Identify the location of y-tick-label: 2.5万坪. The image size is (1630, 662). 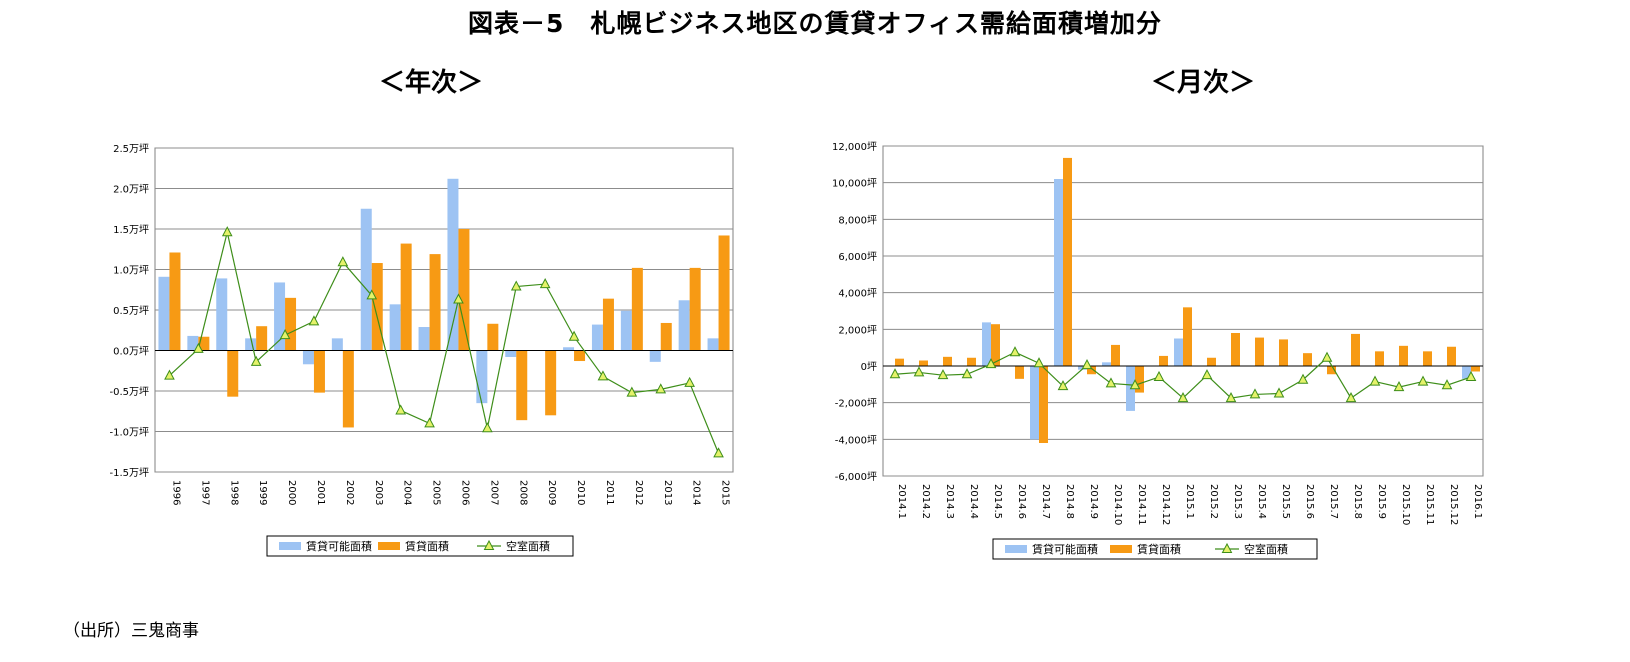
(131, 148).